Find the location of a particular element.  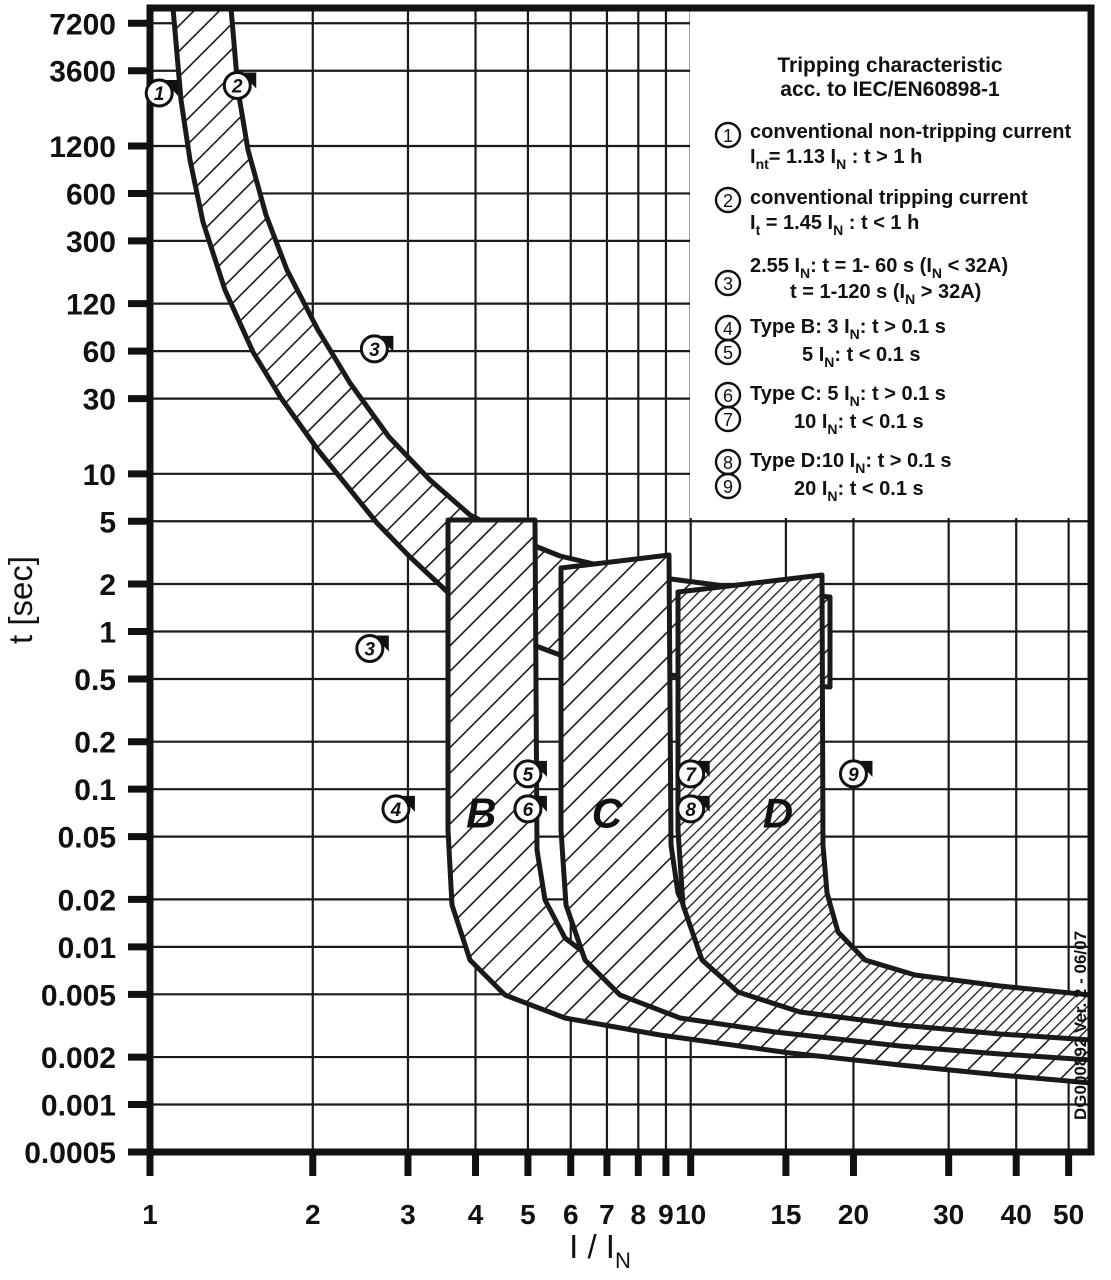

y-axis-title-text: t [sec] is located at coordinates (20, 600).